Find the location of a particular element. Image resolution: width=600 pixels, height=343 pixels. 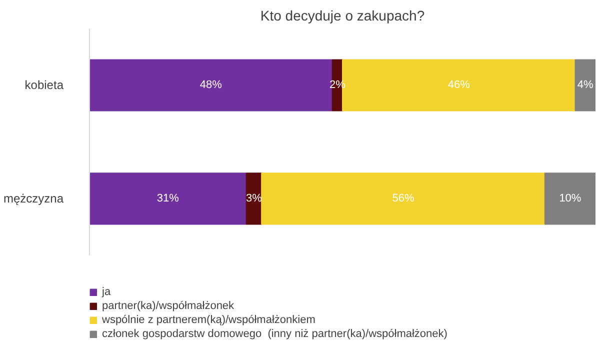

data-label: 4% is located at coordinates (585, 85).